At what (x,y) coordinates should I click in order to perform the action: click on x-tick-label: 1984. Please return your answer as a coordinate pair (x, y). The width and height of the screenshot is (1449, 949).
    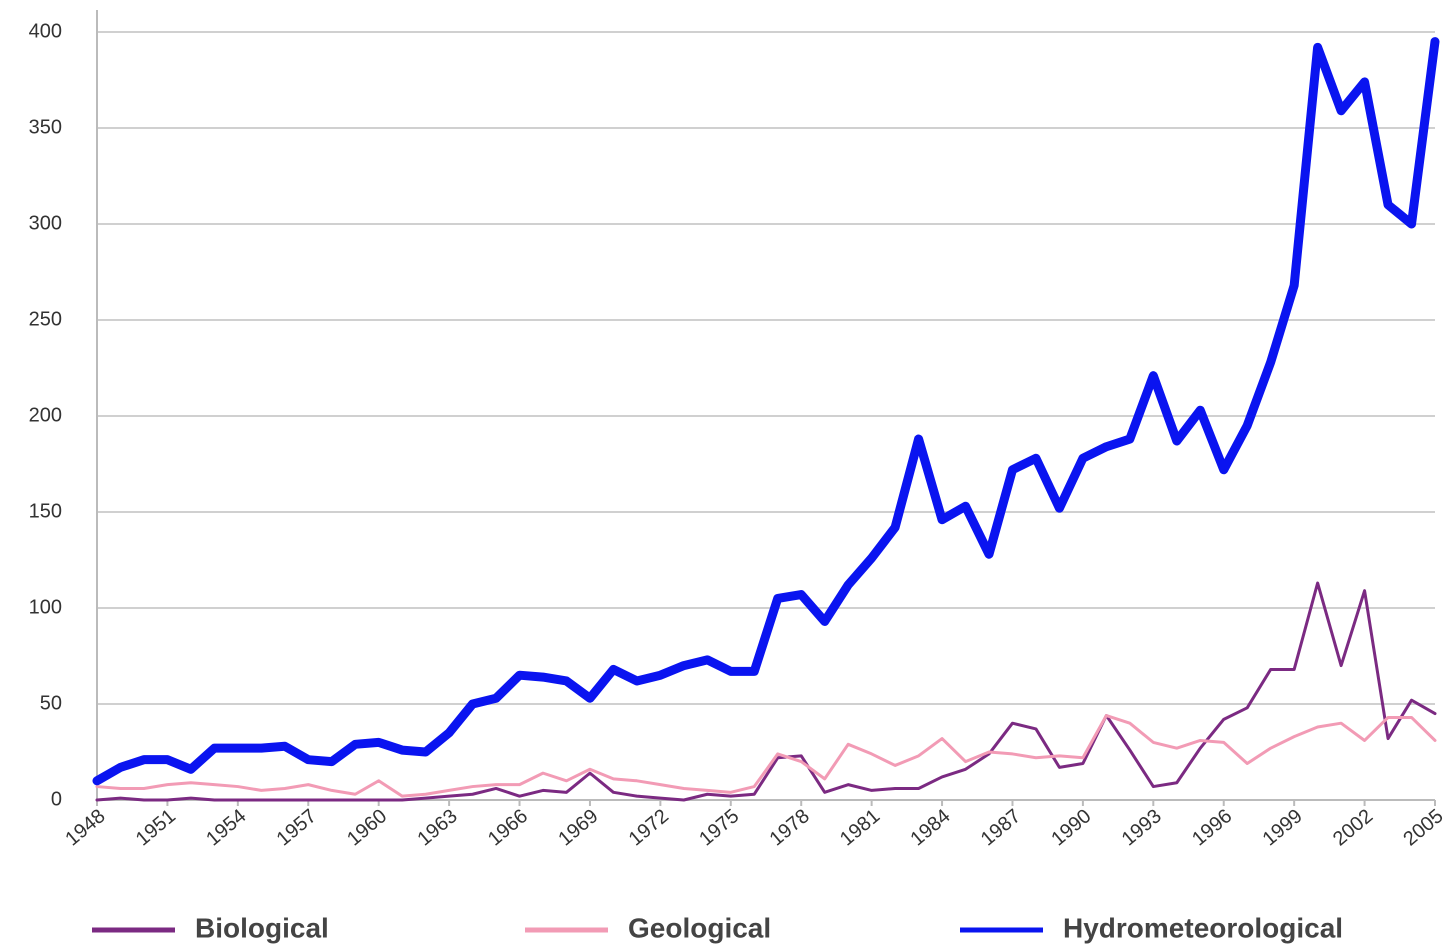
    Looking at the image, I should click on (930, 827).